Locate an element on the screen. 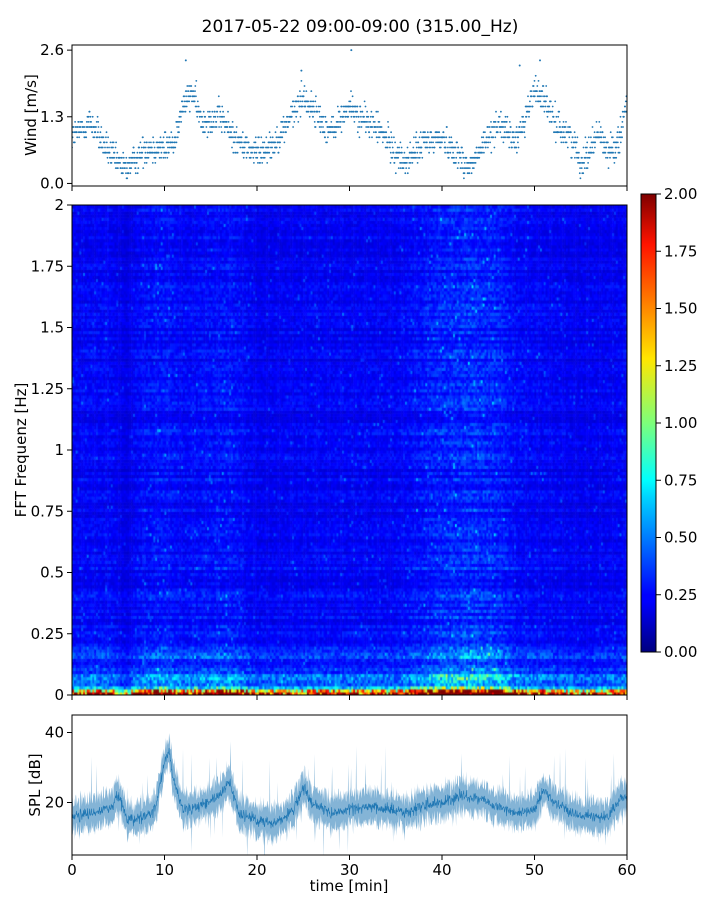  spl-line is located at coordinates (349, 788).